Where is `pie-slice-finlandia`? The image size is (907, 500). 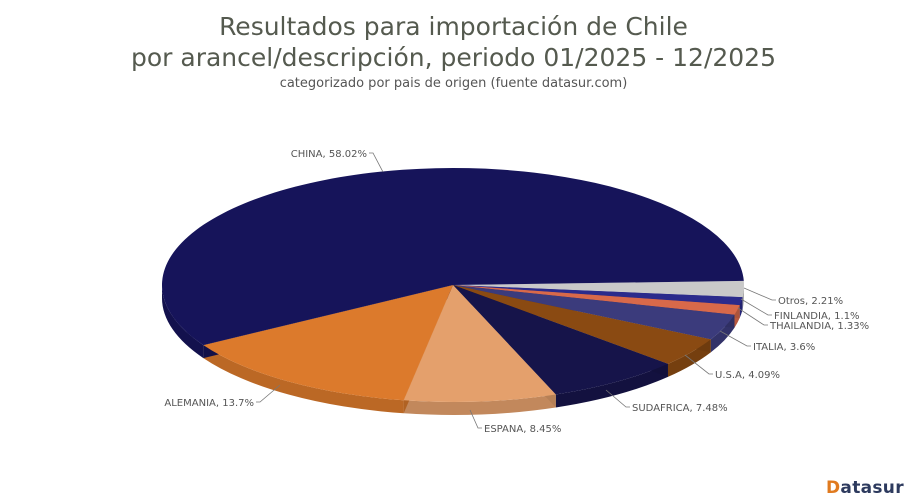
pie-slice-finlandia is located at coordinates (598, 295).